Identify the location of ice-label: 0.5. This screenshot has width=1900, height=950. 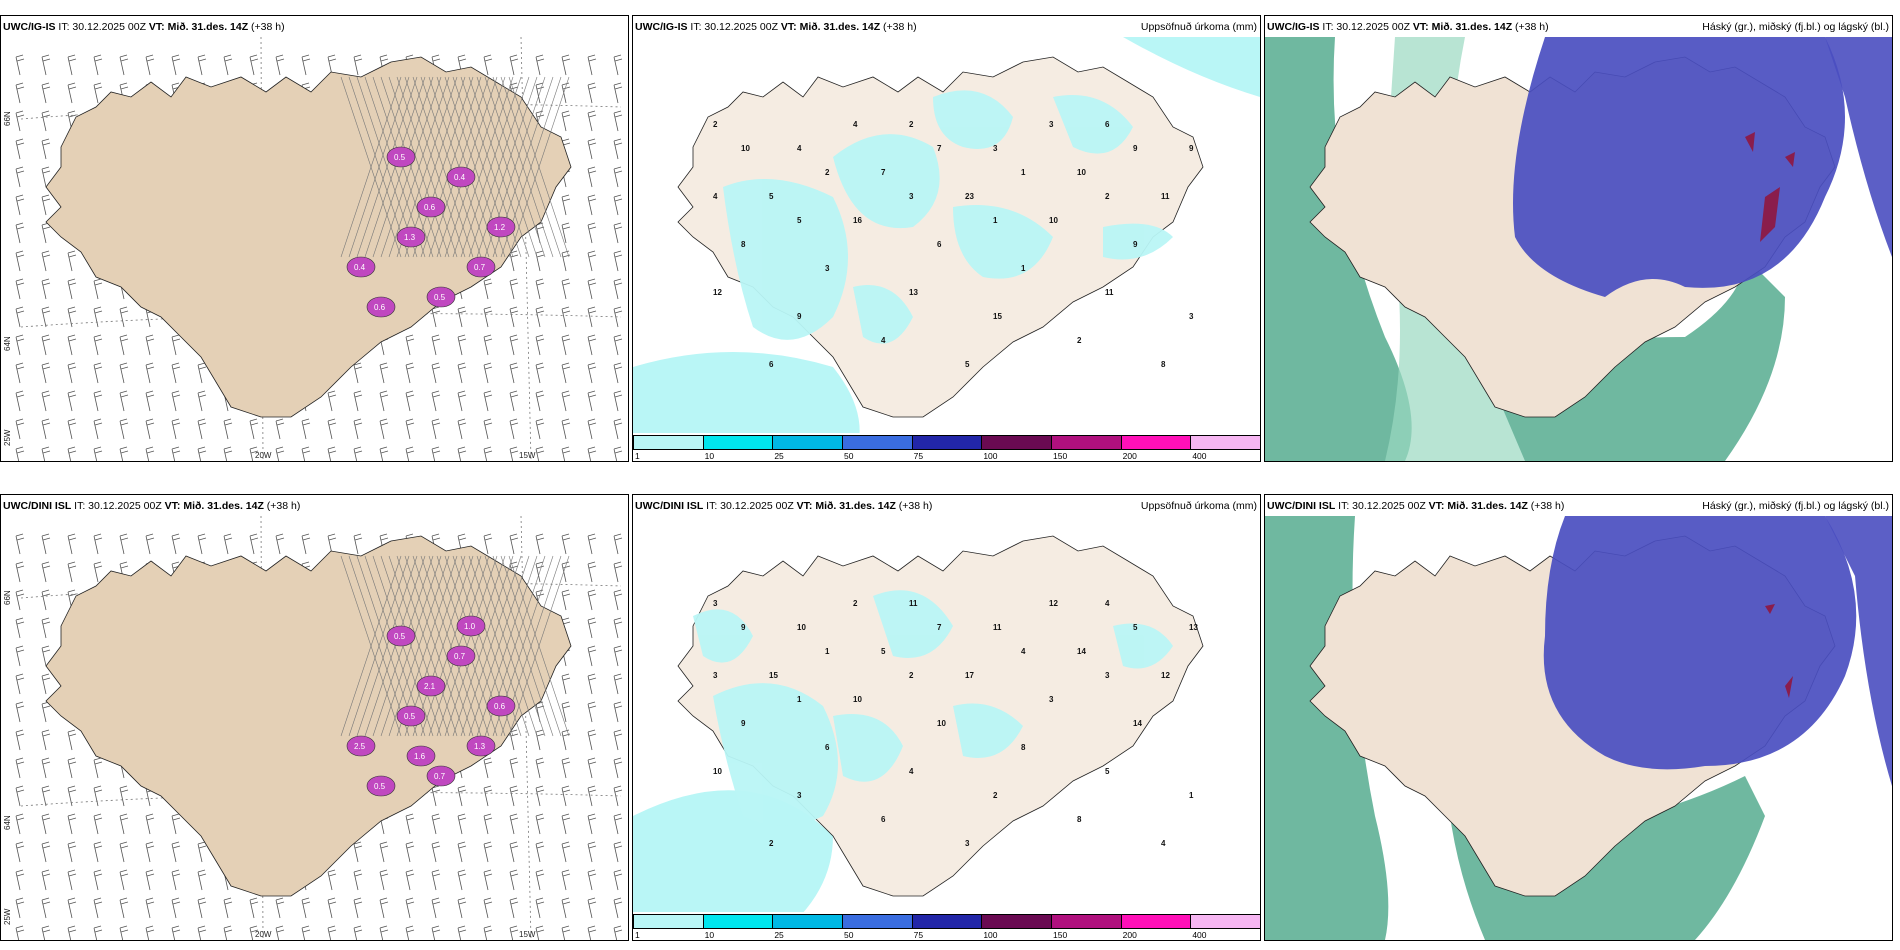
(440, 297).